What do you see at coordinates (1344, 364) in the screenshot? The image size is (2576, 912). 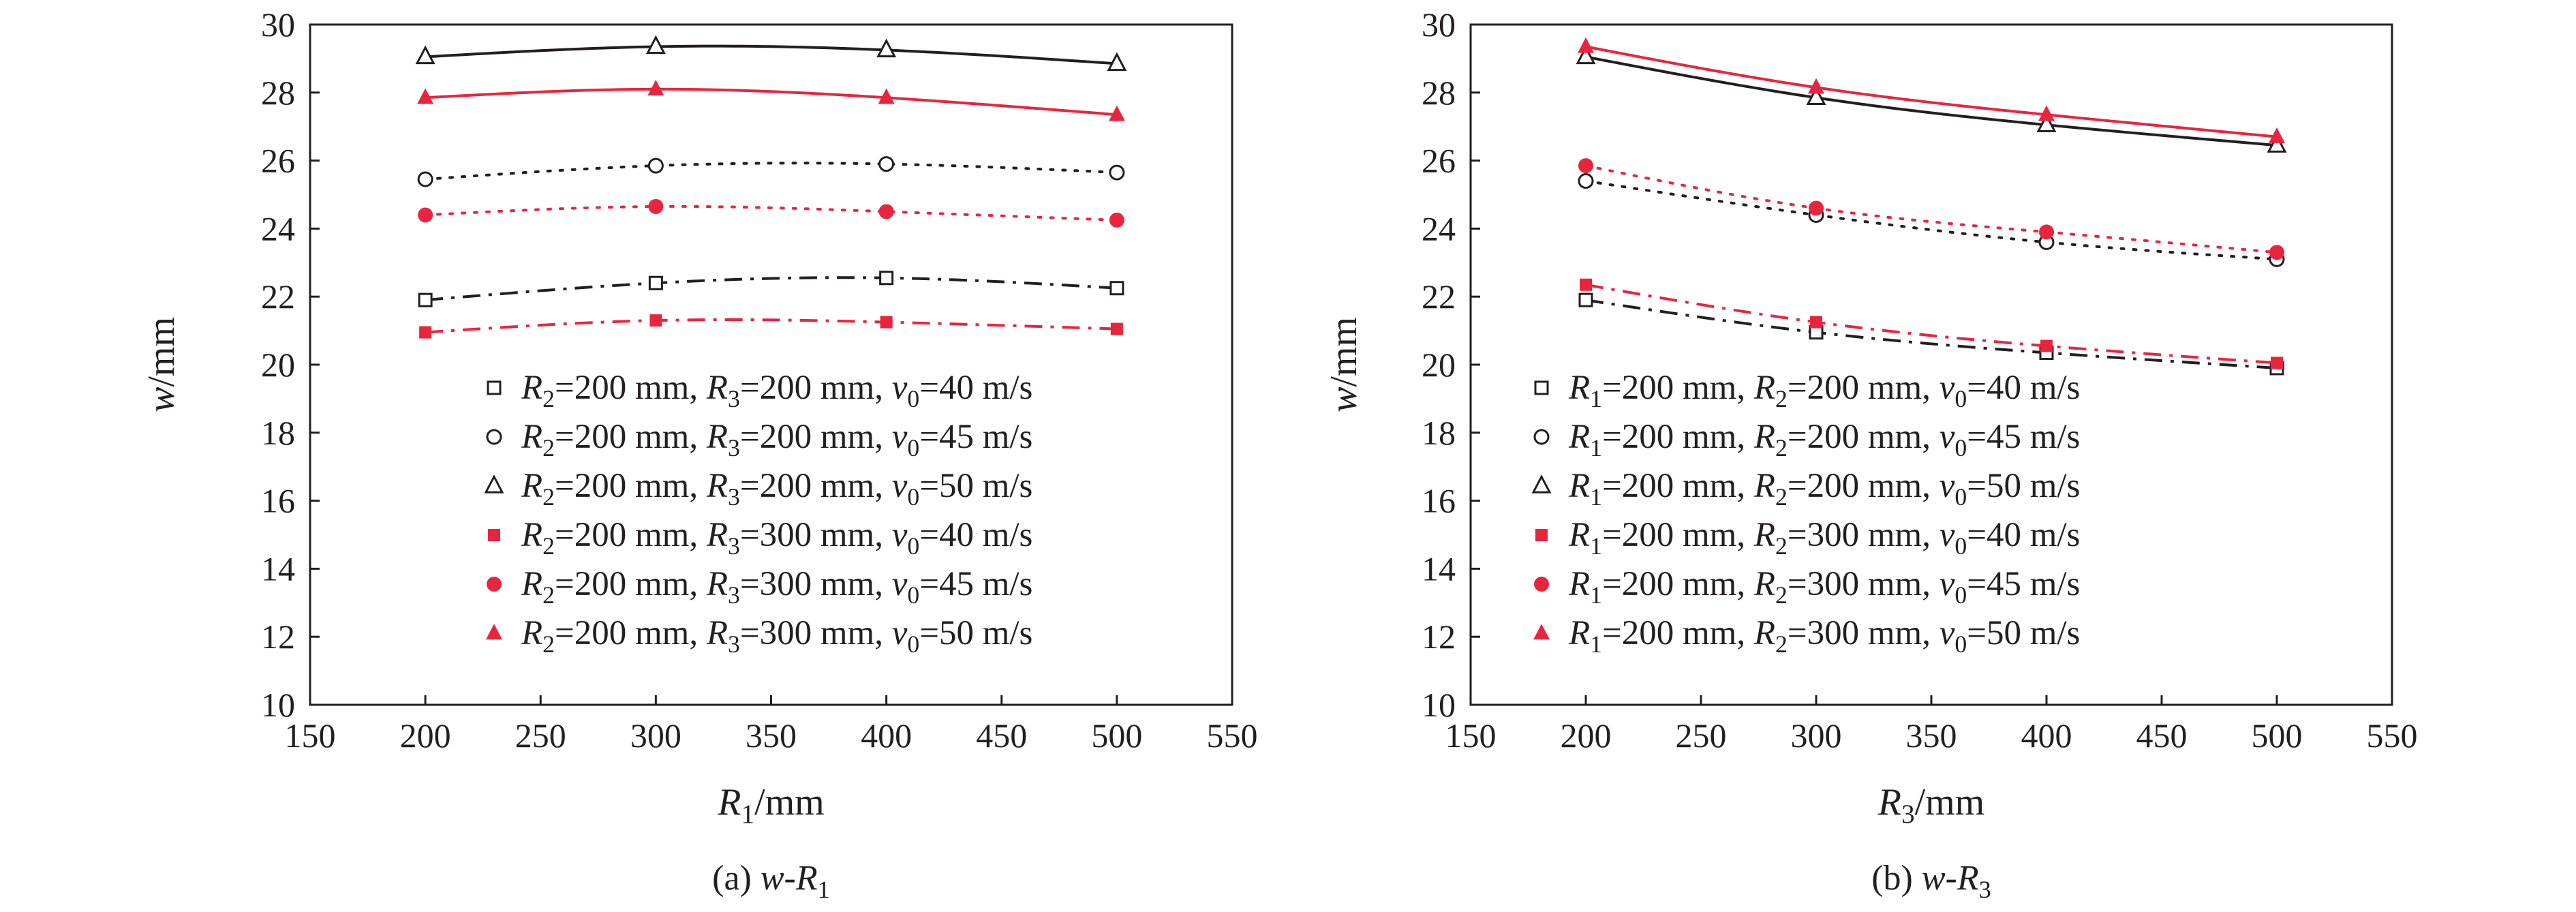 I see `y-axis-title: w/mm` at bounding box center [1344, 364].